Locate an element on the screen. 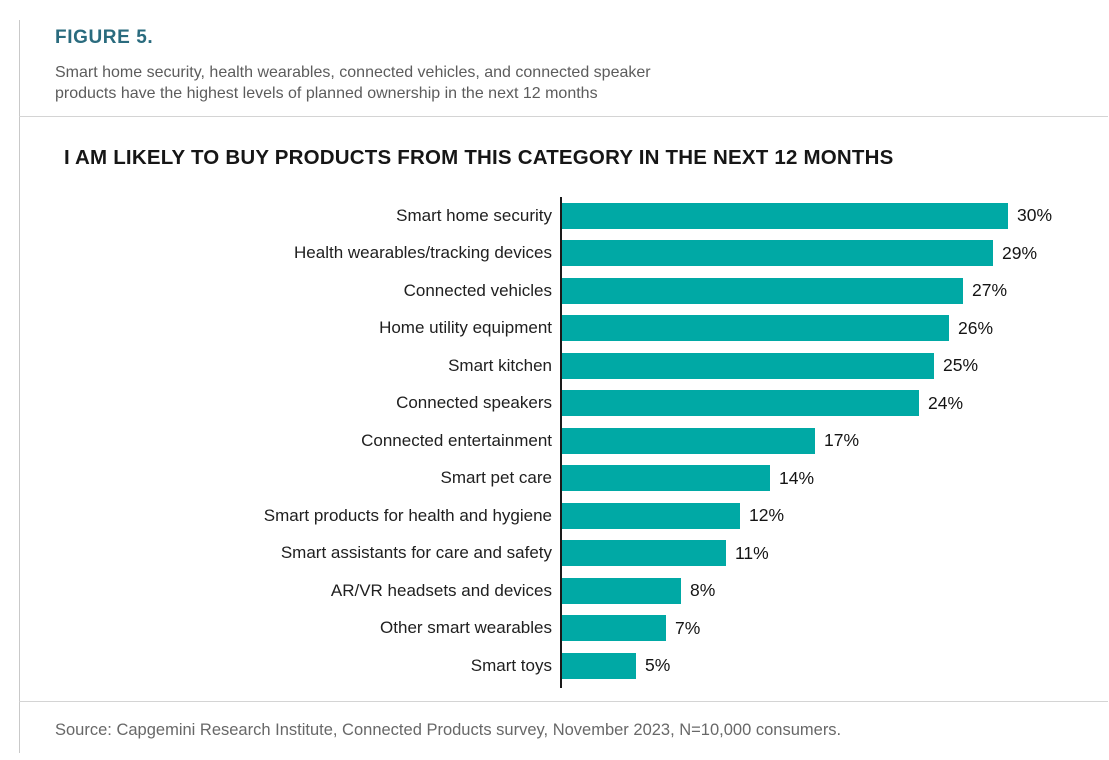 This screenshot has height=760, width=1109. value-label: 11% is located at coordinates (752, 552).